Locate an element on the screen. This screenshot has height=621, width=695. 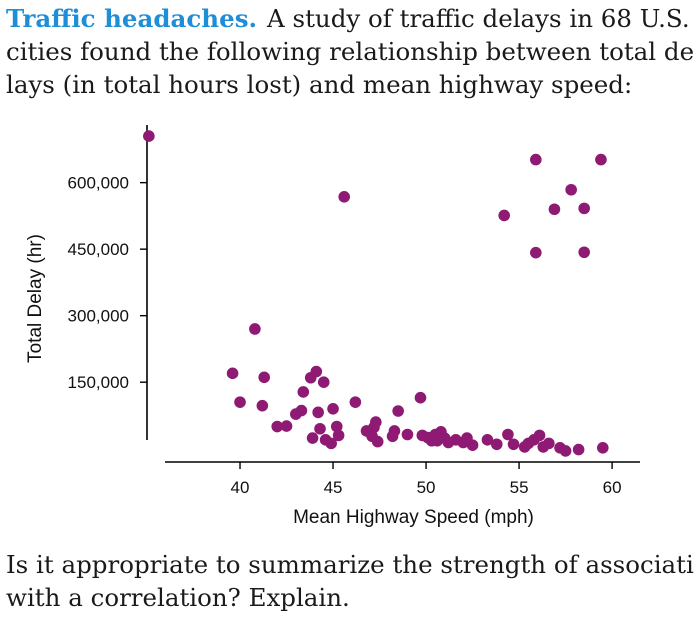
y-tick-label: 150,000 is located at coordinates (98, 382).